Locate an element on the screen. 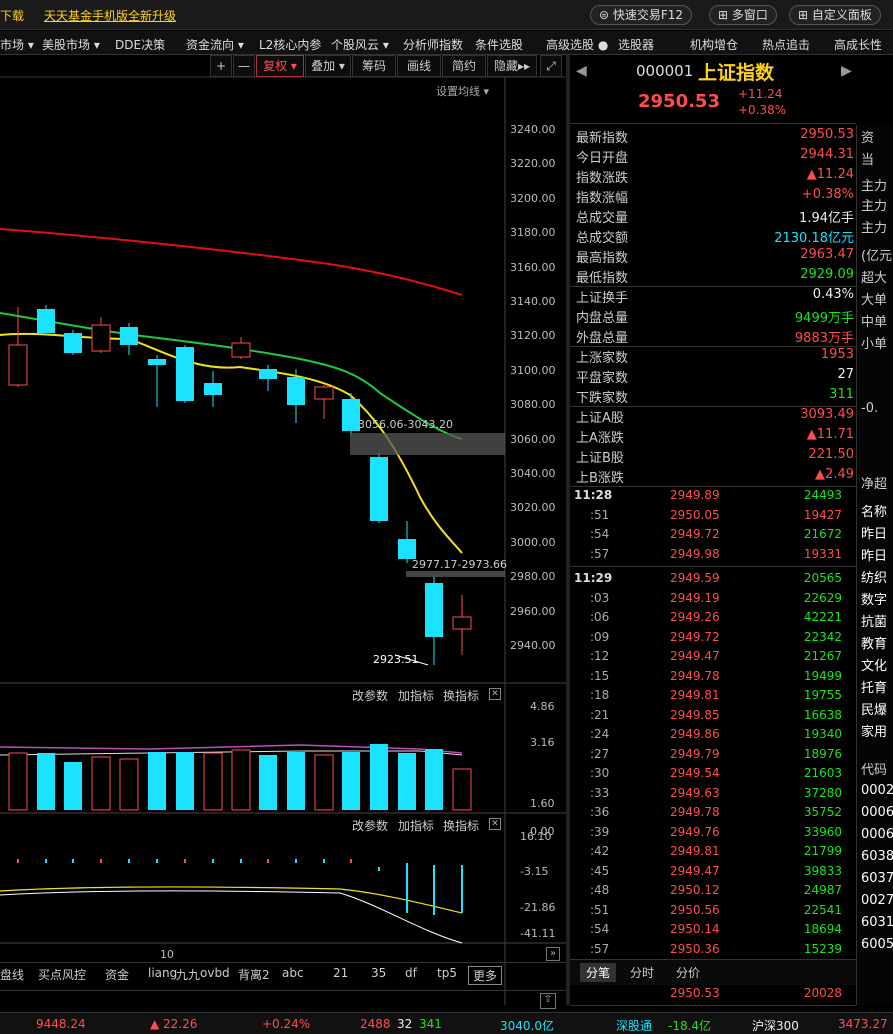 Image resolution: width=893 pixels, height=1034 pixels. tick-row: :24 2949.86 19340 is located at coordinates (713, 734).